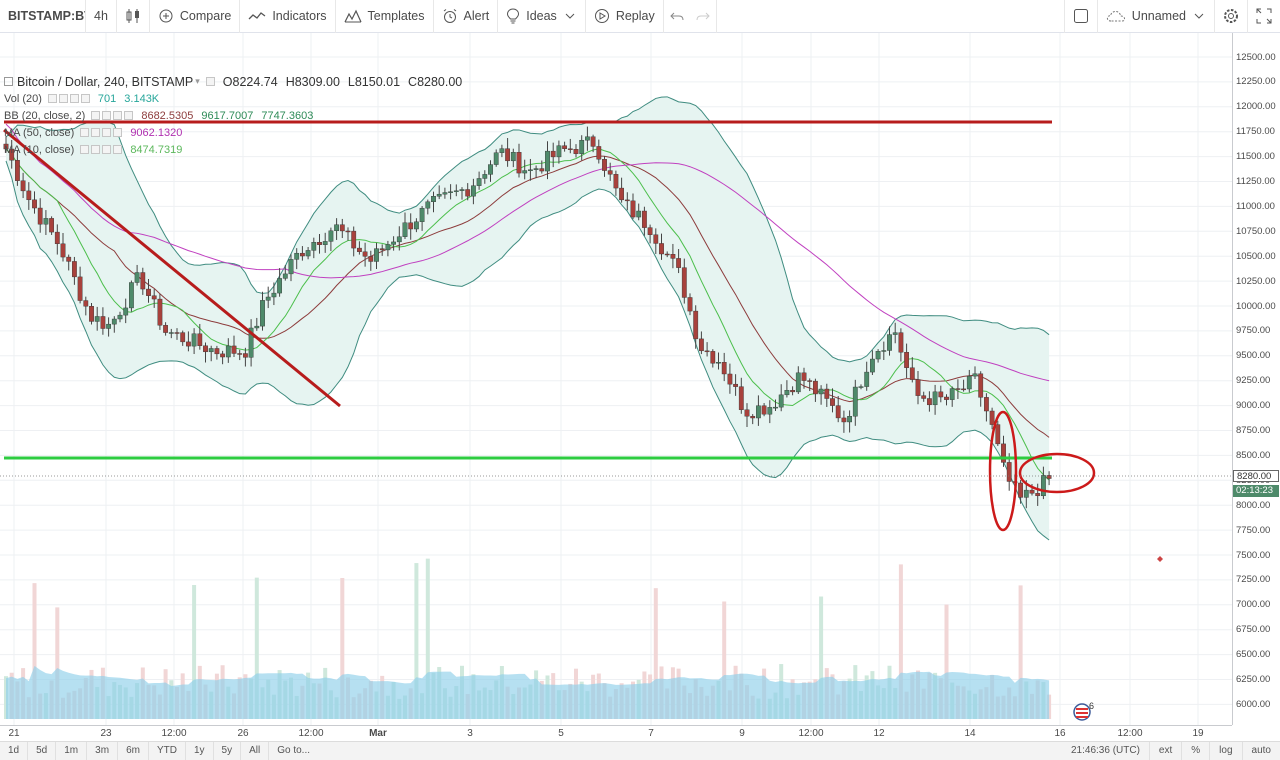 The image size is (1280, 760). I want to click on extended-hours-toggle: ext, so click(1166, 751).